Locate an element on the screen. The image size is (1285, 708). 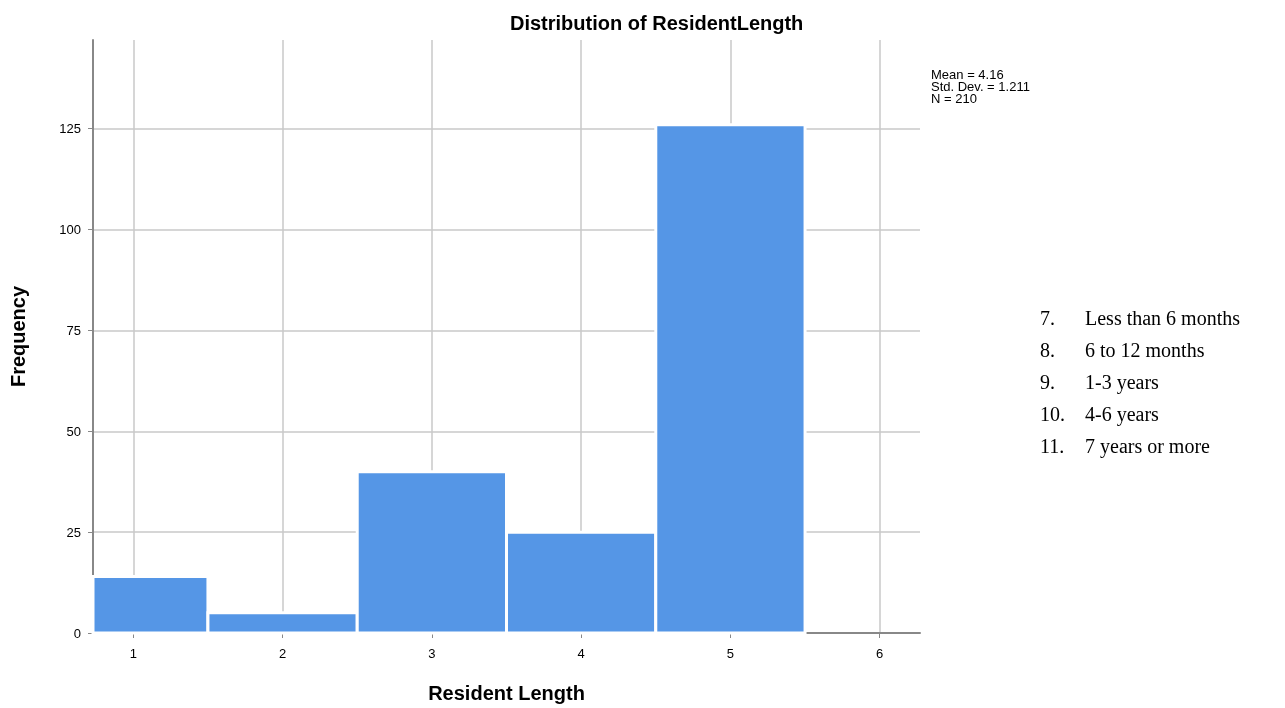
x-axis-title: Resident Length is located at coordinates (506, 693).